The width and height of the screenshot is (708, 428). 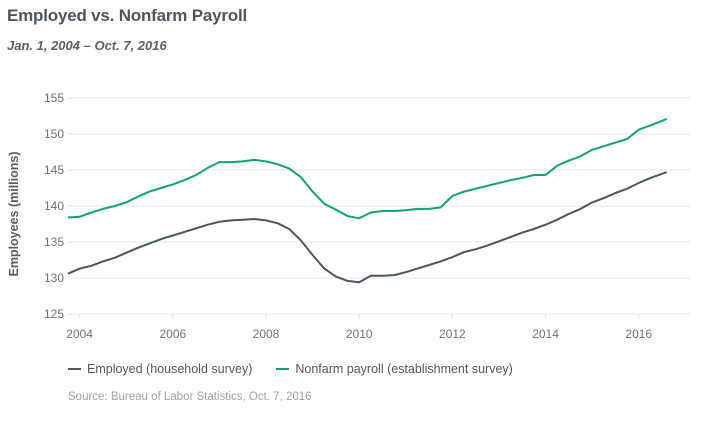 I want to click on legend-label-payroll: Nonfarm payroll (establishment survey), so click(x=404, y=369).